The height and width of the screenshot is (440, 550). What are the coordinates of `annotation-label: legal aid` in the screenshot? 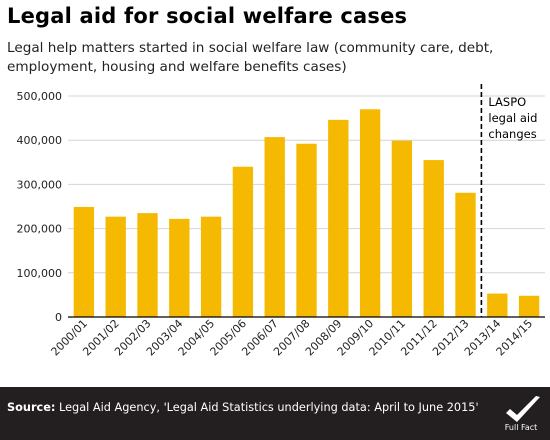 It's located at (512, 118).